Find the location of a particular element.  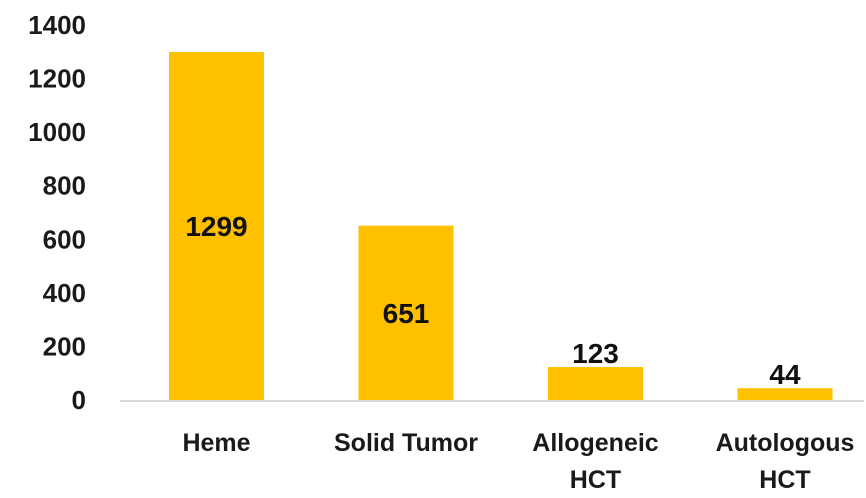

y-tick-label: 1000 is located at coordinates (57, 132).